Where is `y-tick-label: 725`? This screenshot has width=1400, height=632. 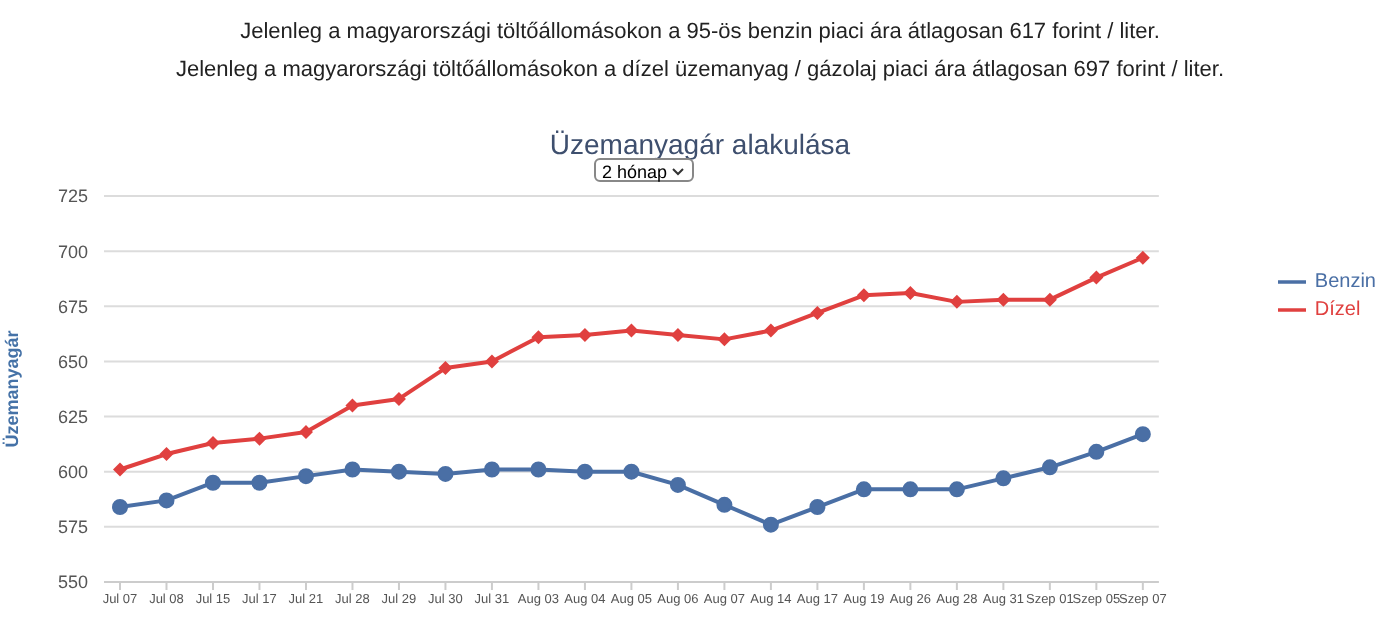
y-tick-label: 725 is located at coordinates (72, 196).